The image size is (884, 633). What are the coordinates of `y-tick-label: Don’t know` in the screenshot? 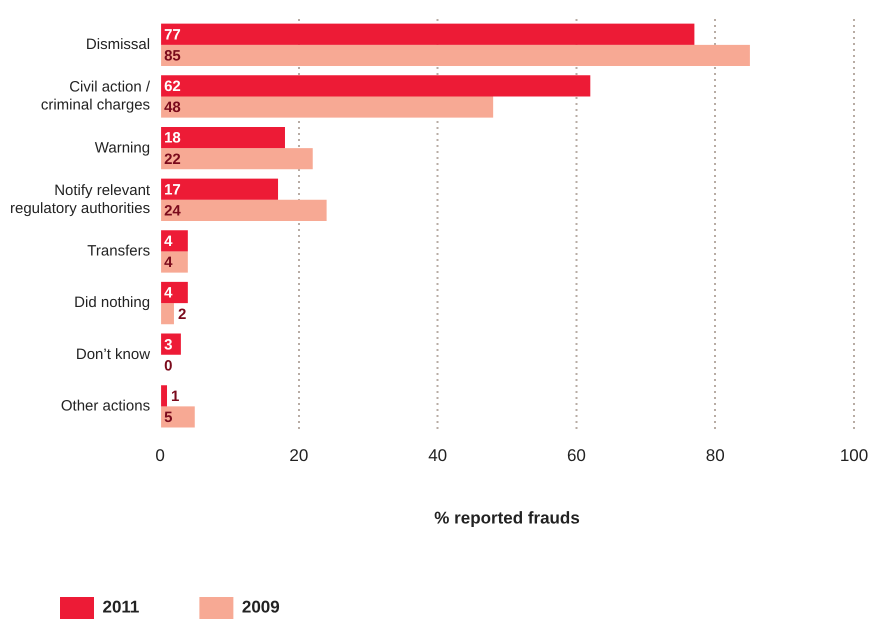 It's located at (113, 354).